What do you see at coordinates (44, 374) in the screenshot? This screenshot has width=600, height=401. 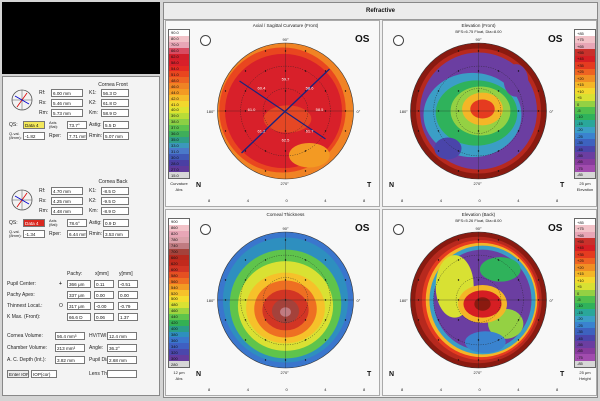 I see `iop-field: IOP(cor)` at bounding box center [44, 374].